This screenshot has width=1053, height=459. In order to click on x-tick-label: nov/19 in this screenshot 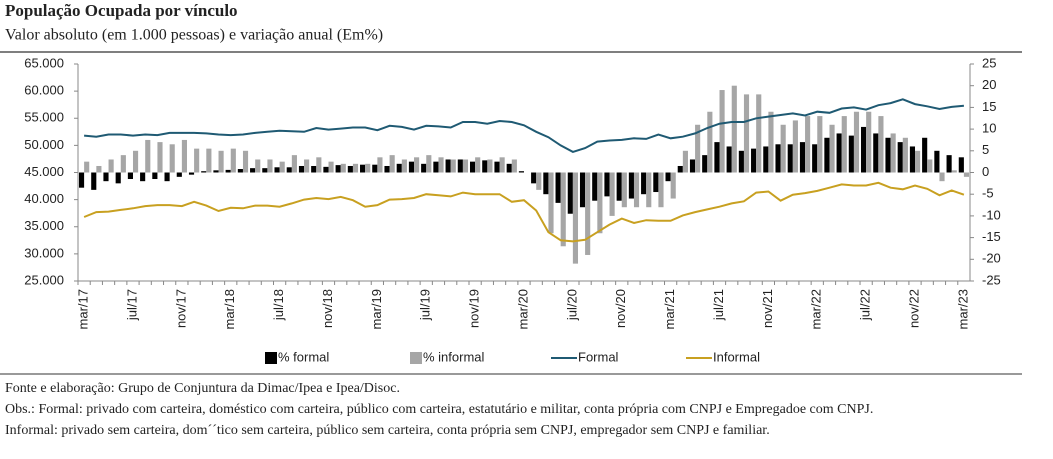, I will do `click(474, 308)`.